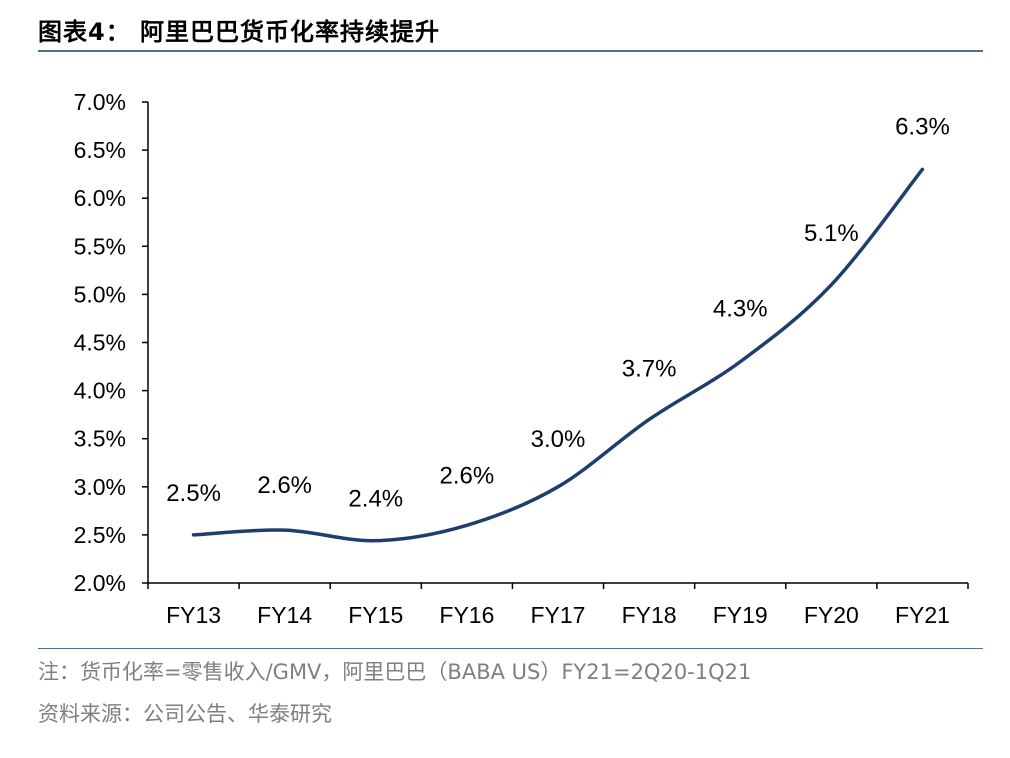 The height and width of the screenshot is (758, 1010). Describe the element at coordinates (100, 246) in the screenshot. I see `y-tick-label: 5.5%` at that location.